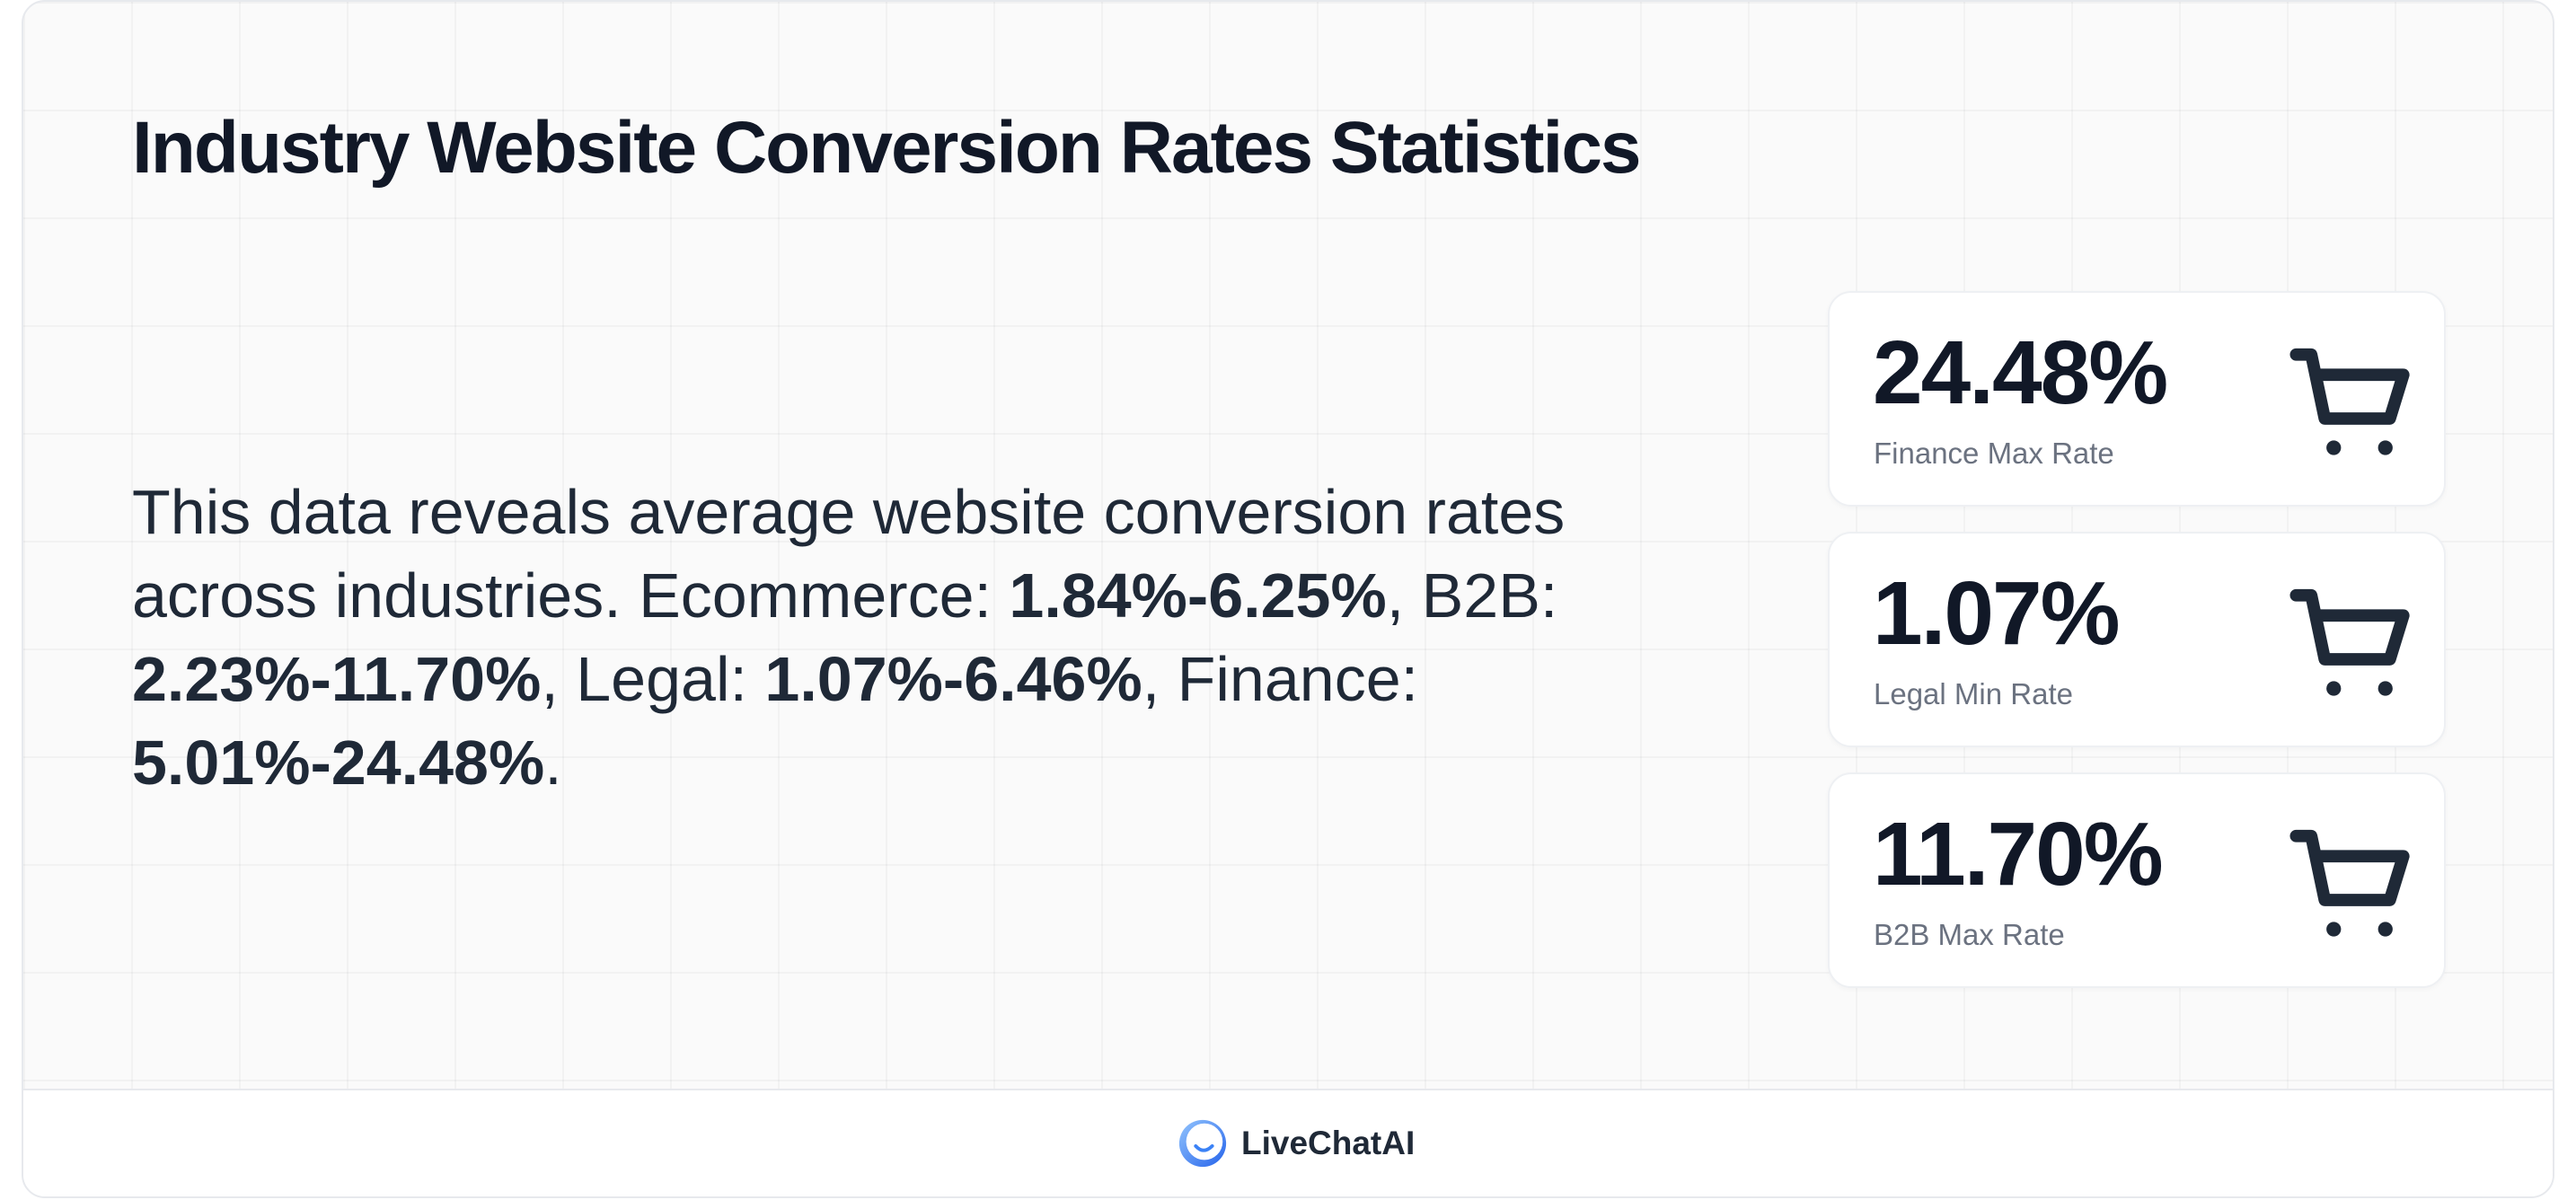 Image resolution: width=2576 pixels, height=1200 pixels. What do you see at coordinates (953, 679) in the screenshot?
I see `legal-range: 1.07%-6.46%` at bounding box center [953, 679].